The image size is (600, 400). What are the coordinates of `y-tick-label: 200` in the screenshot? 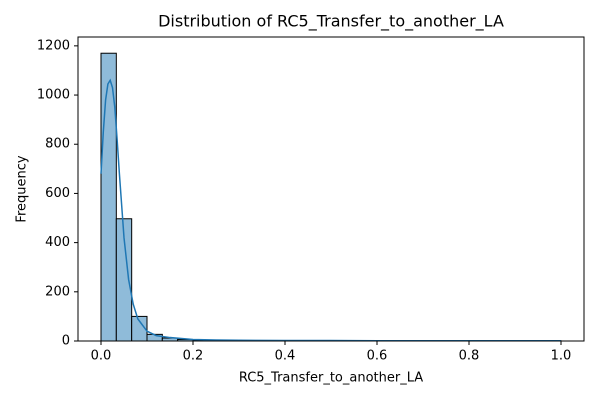 It's located at (57, 291).